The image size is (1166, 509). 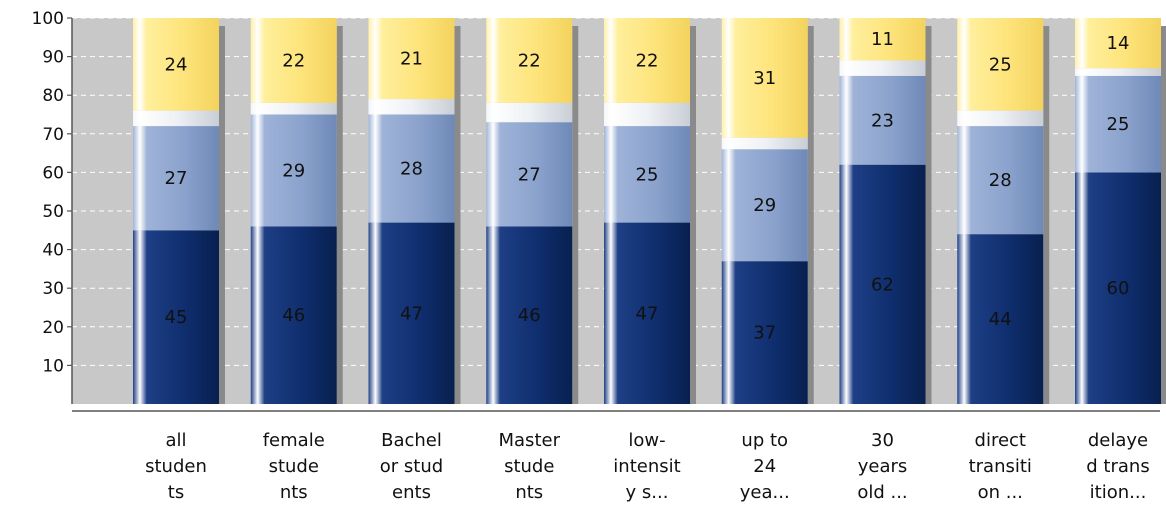 I want to click on x-category-label: or stud, so click(x=411, y=466).